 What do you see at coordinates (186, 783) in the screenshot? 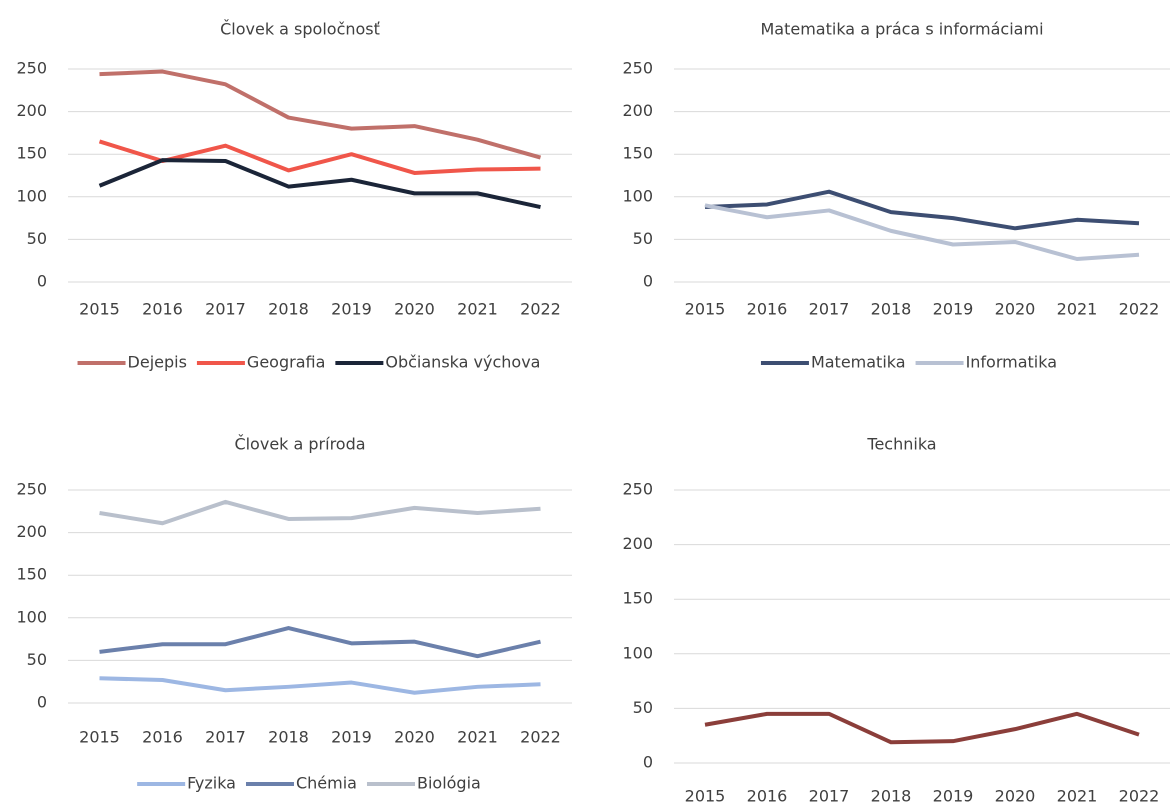
I see `legend-item: Fyzika` at bounding box center [186, 783].